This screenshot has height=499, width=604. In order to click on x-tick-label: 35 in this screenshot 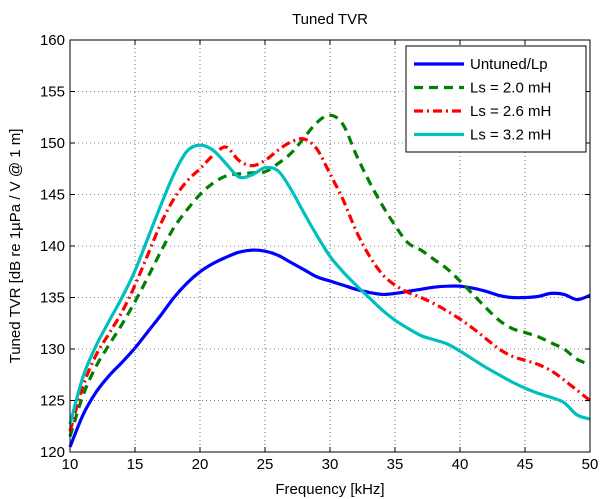, I will do `click(395, 464)`.